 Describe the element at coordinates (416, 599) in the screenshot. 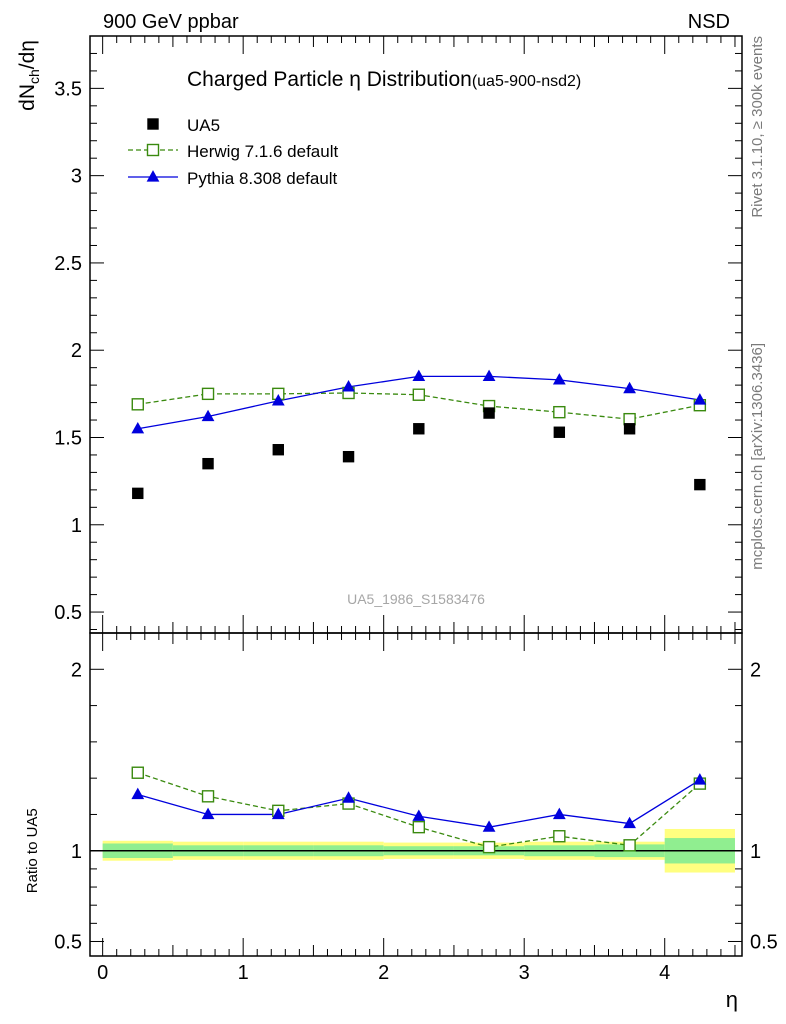

I see `analysis-watermark: UA5_1986_S1583476` at that location.